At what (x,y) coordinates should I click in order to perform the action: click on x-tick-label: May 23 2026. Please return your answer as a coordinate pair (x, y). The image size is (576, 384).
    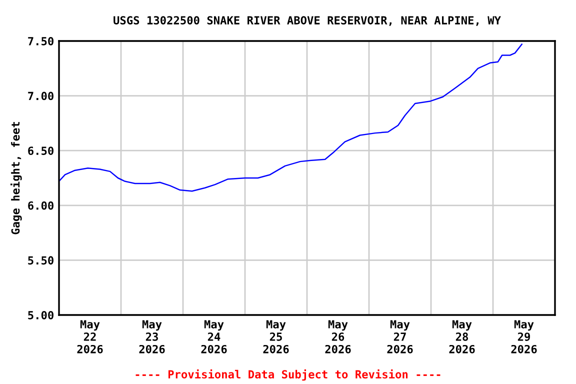
    Looking at the image, I should click on (152, 337).